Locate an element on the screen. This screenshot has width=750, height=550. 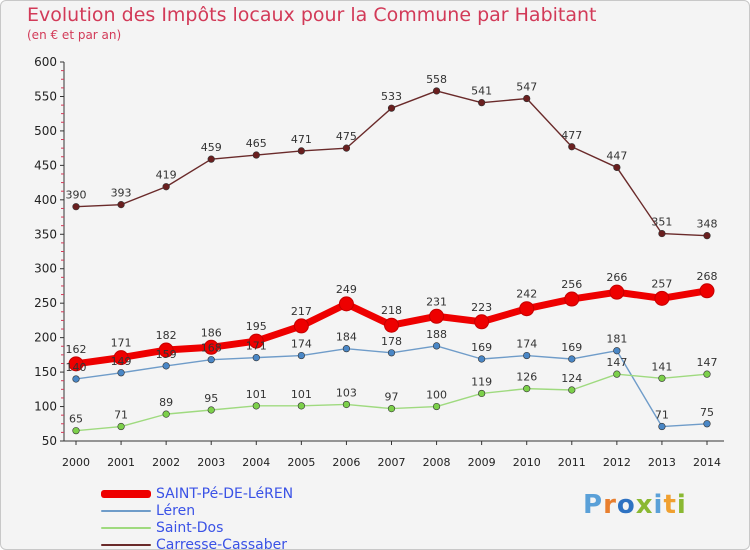
x-tick-label: 2002 is located at coordinates (166, 462).